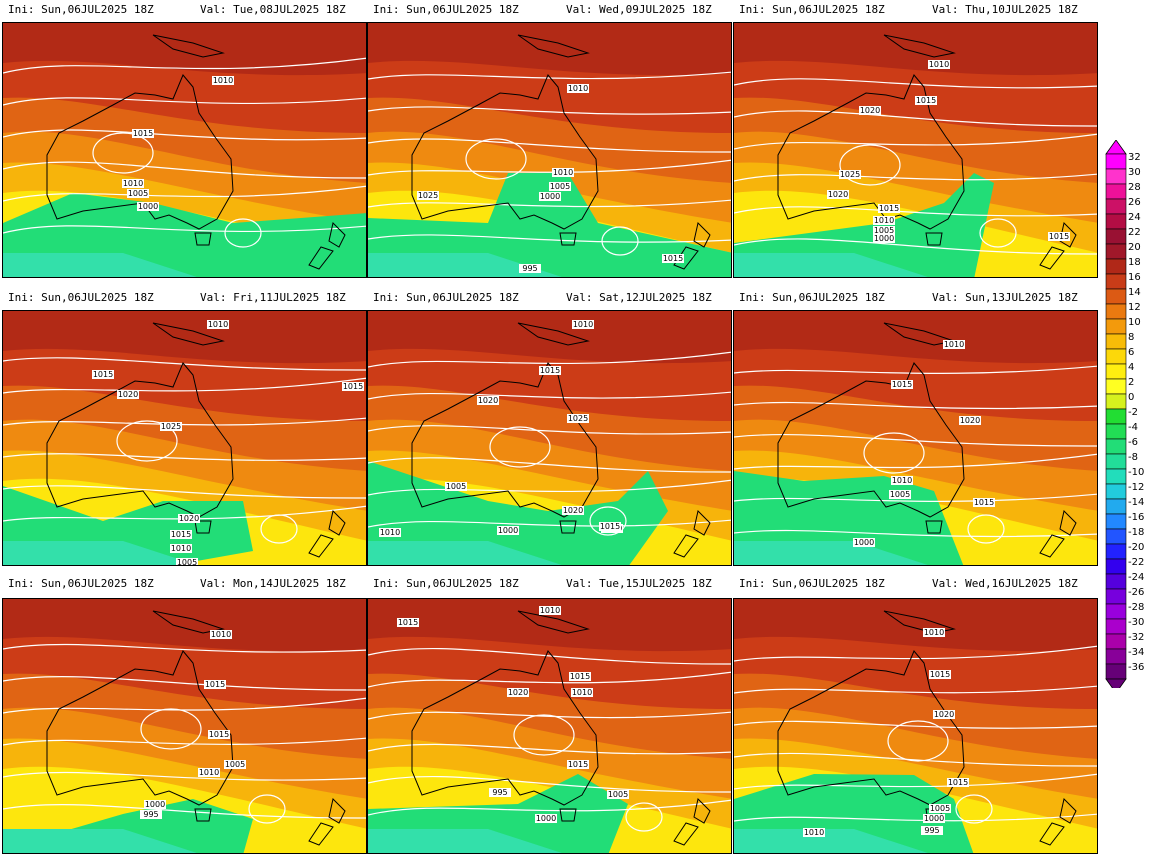 The image size is (1152, 864). I want to click on colorbar-tick-label: -18, so click(1136, 532).